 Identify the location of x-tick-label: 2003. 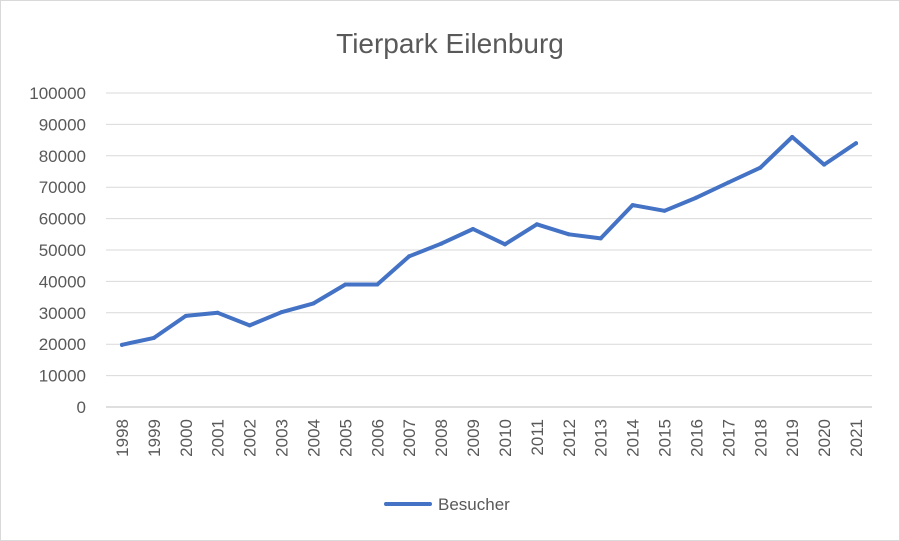
(282, 438).